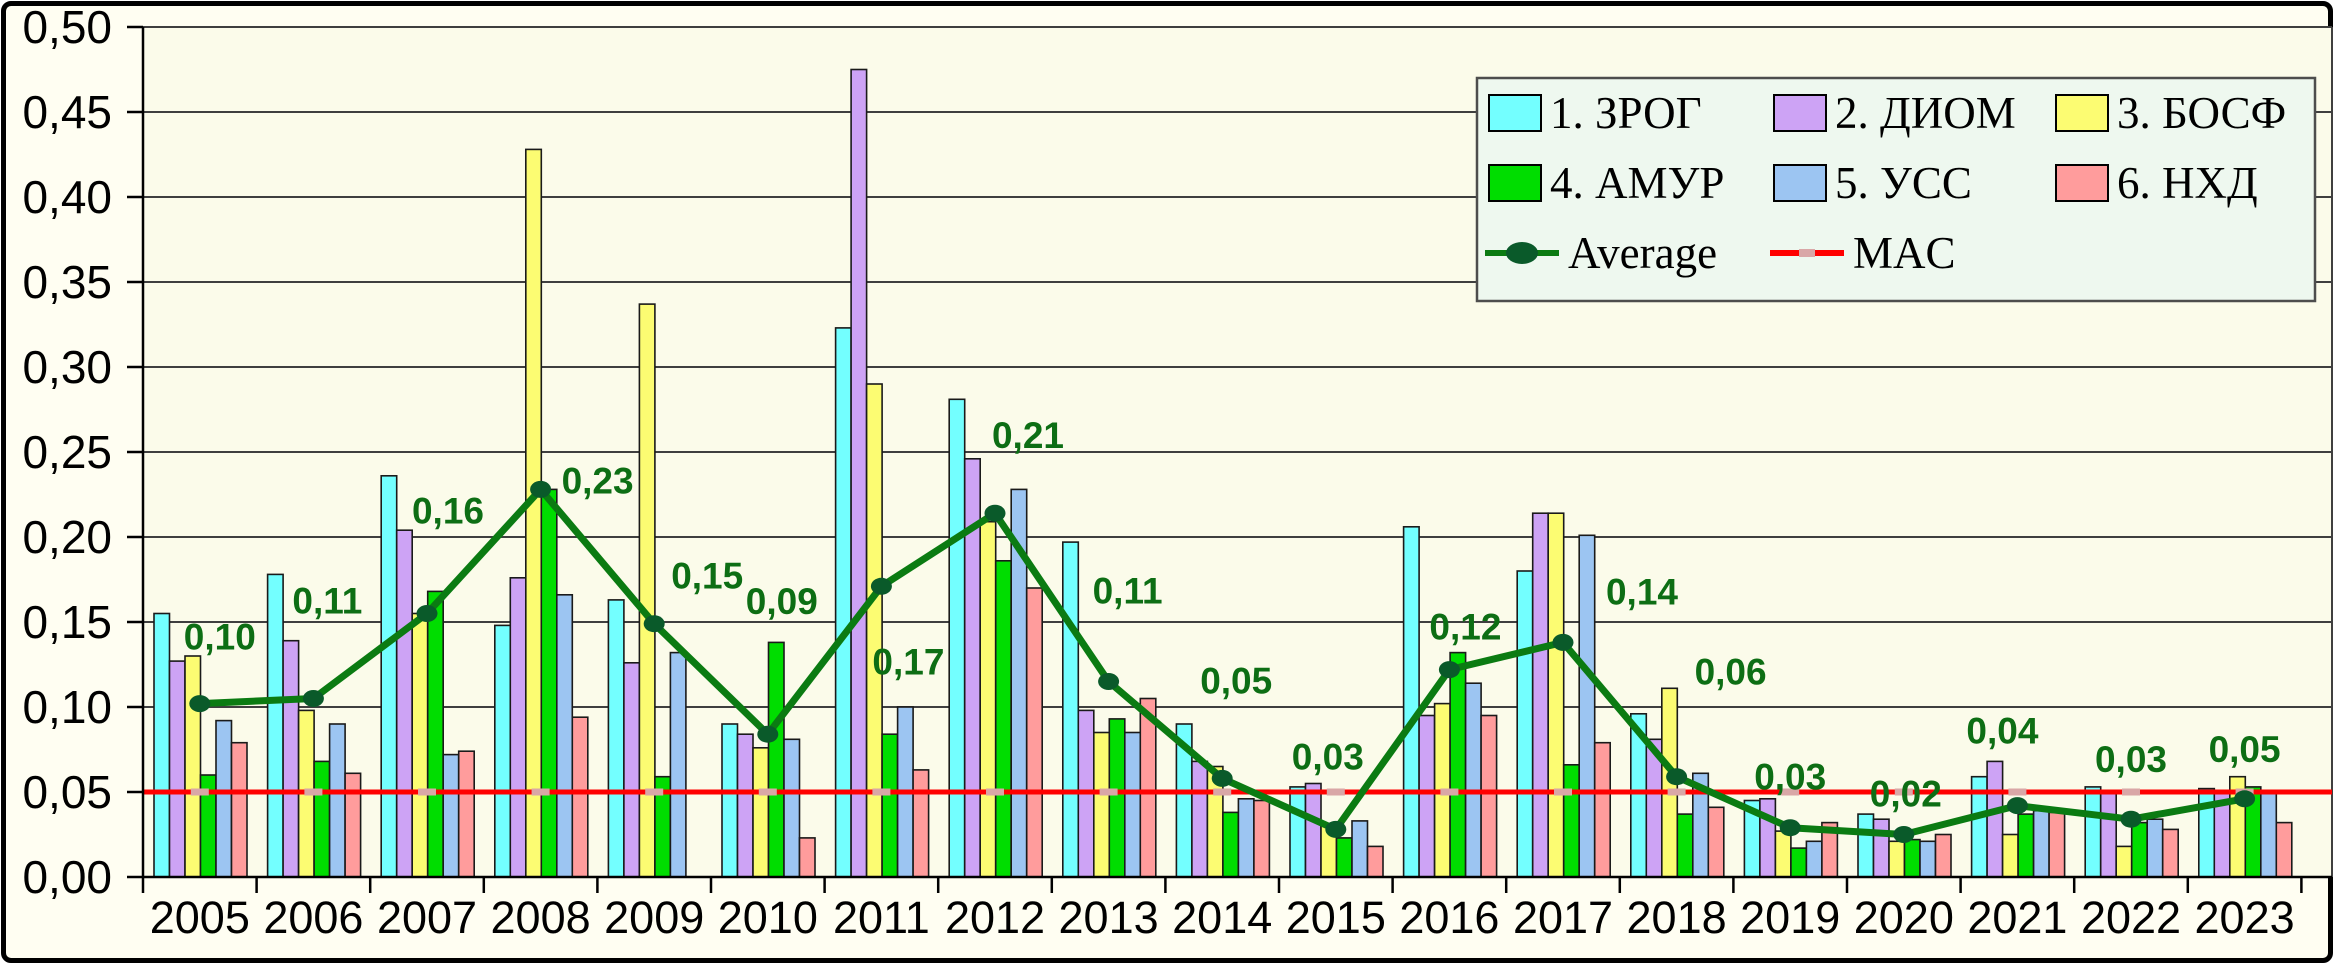 This screenshot has width=2338, height=972. Describe the element at coordinates (598, 480) in the screenshot. I see `avg-value-label-2008: 0,23` at that location.